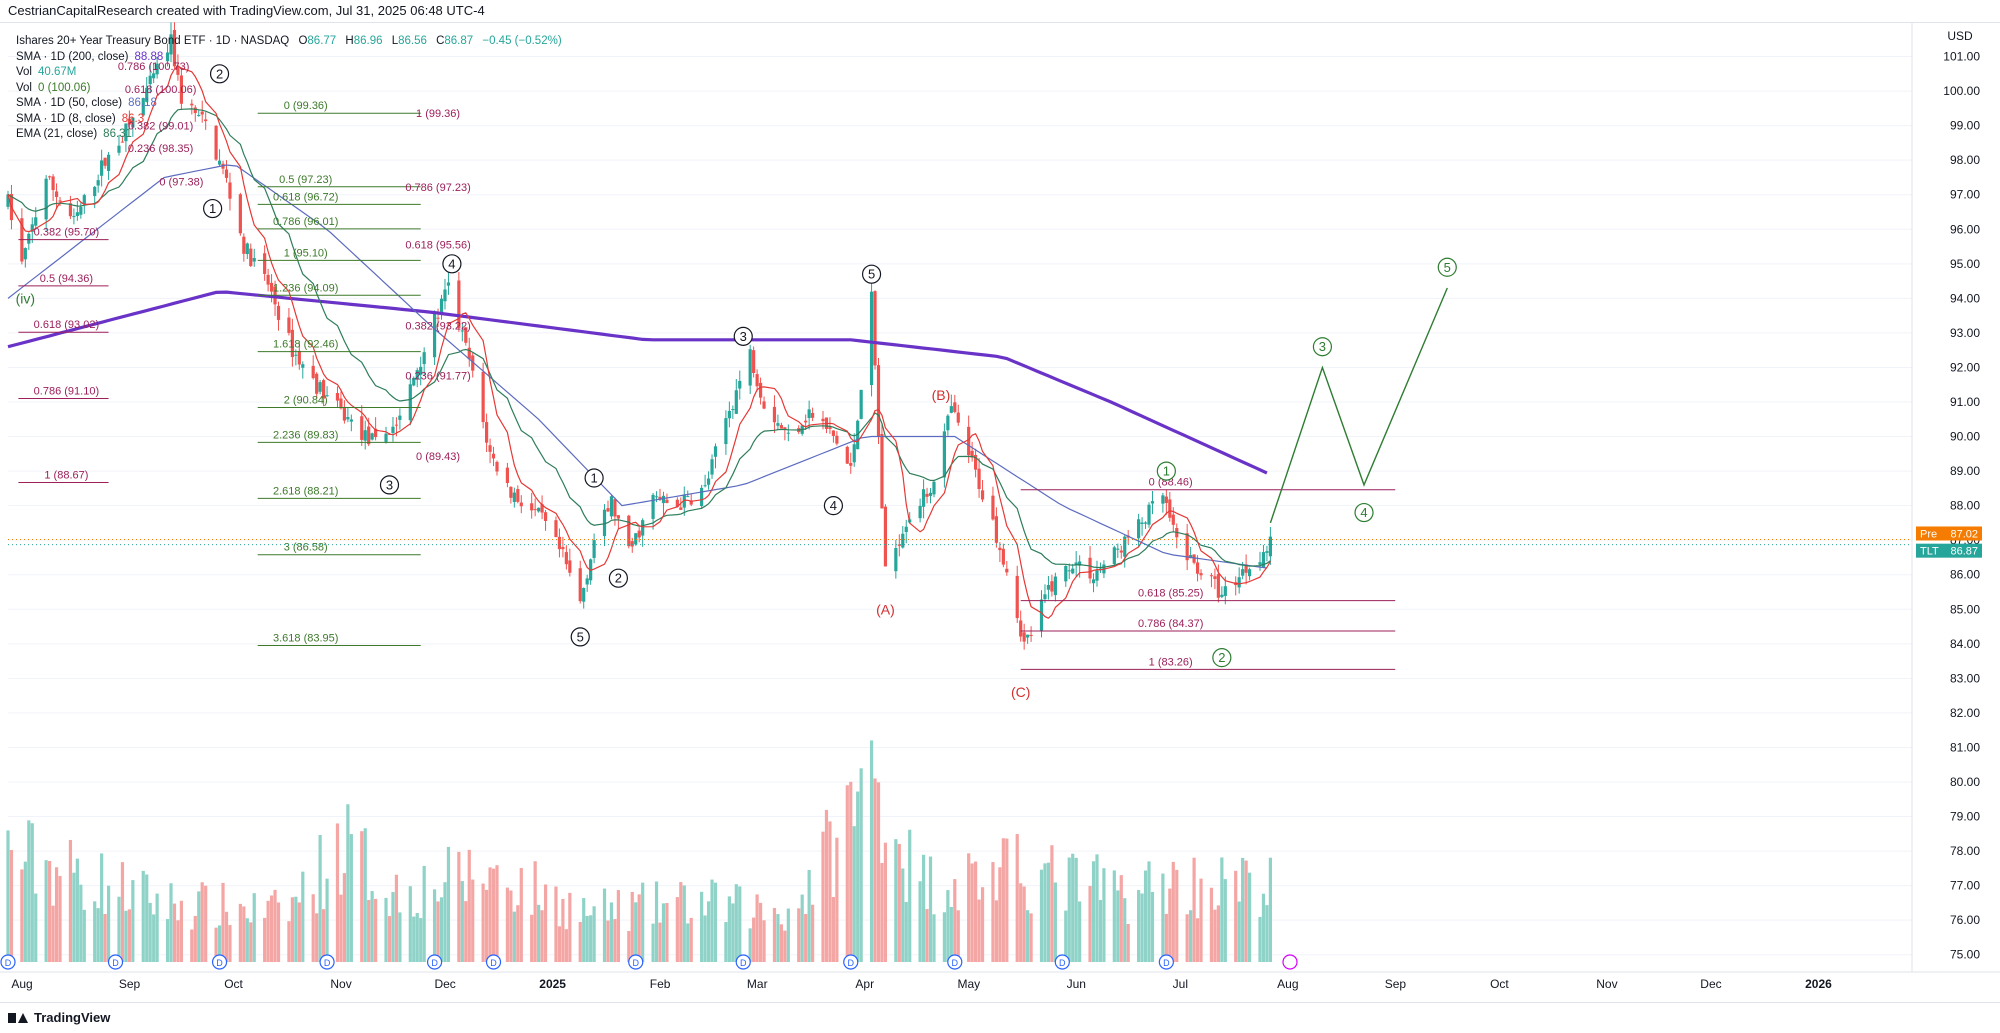 The image size is (2000, 1033). What do you see at coordinates (289, 120) in the screenshot?
I see `legend-indicator-row: SMA · 1D (8, close) 86.3` at bounding box center [289, 120].